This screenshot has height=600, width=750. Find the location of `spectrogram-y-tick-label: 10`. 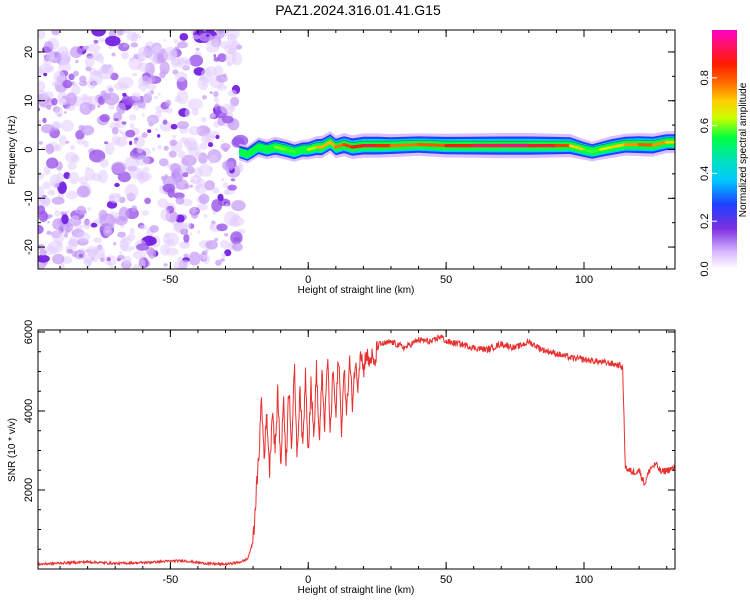

spectrogram-y-tick-label: 10 is located at coordinates (29, 101).